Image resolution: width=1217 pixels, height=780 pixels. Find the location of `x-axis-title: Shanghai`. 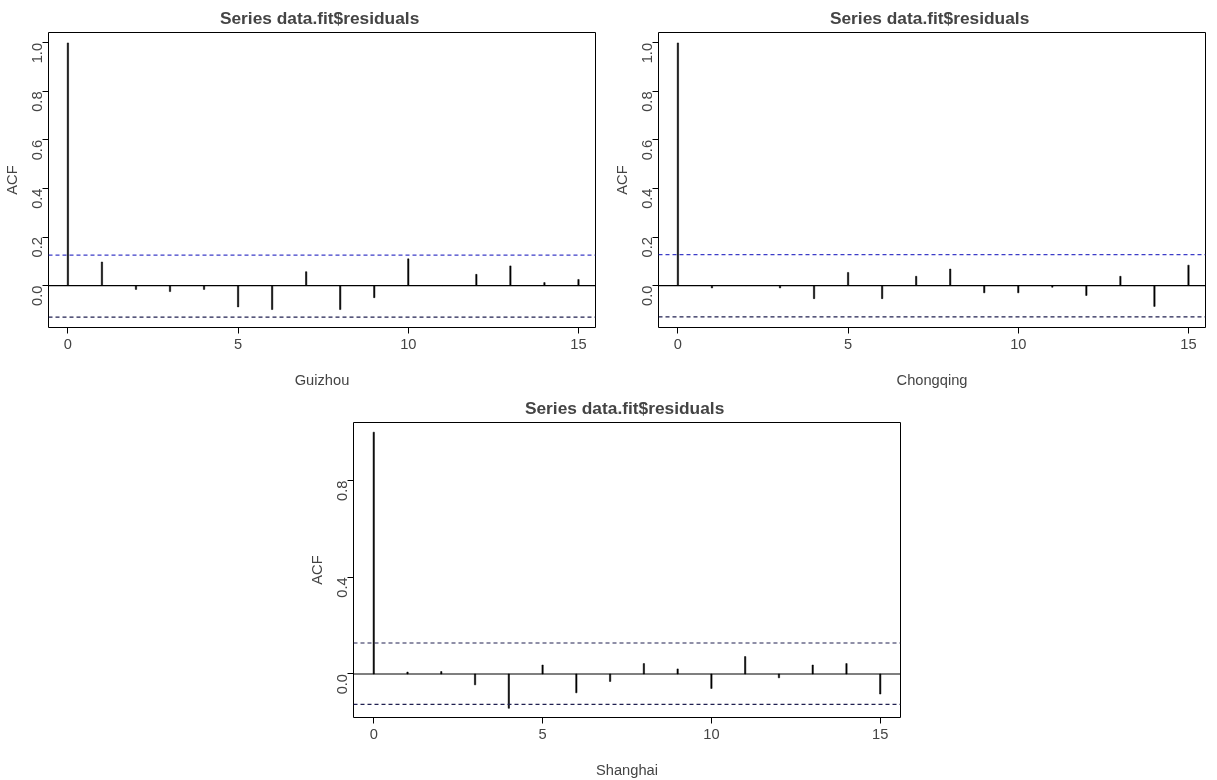

x-axis-title: Shanghai is located at coordinates (627, 769).